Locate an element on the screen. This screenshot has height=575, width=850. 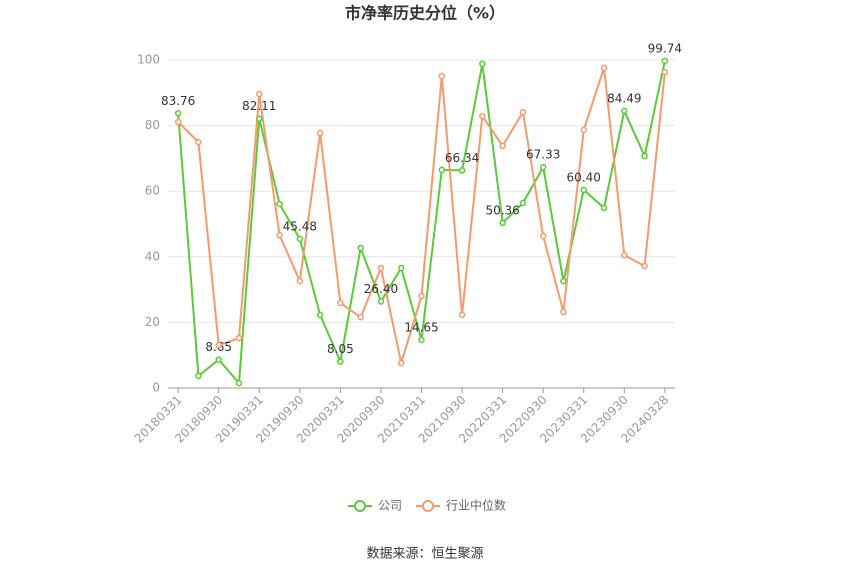
y-tick-label: 80 is located at coordinates (152, 125).